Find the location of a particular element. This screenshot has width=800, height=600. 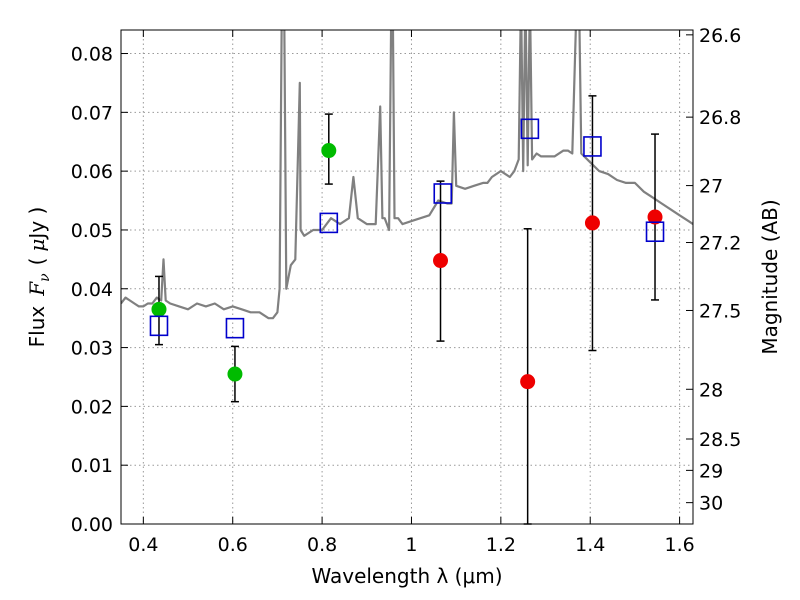

x-tick-label: 1.2 is located at coordinates (501, 545).